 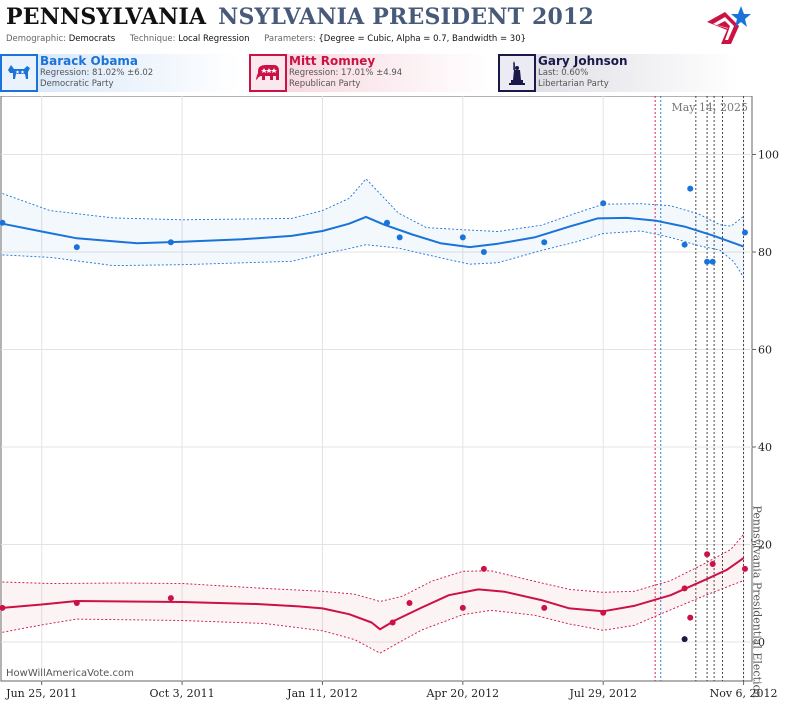 I want to click on barack-obama-lower-bound-line, so click(x=373, y=254).